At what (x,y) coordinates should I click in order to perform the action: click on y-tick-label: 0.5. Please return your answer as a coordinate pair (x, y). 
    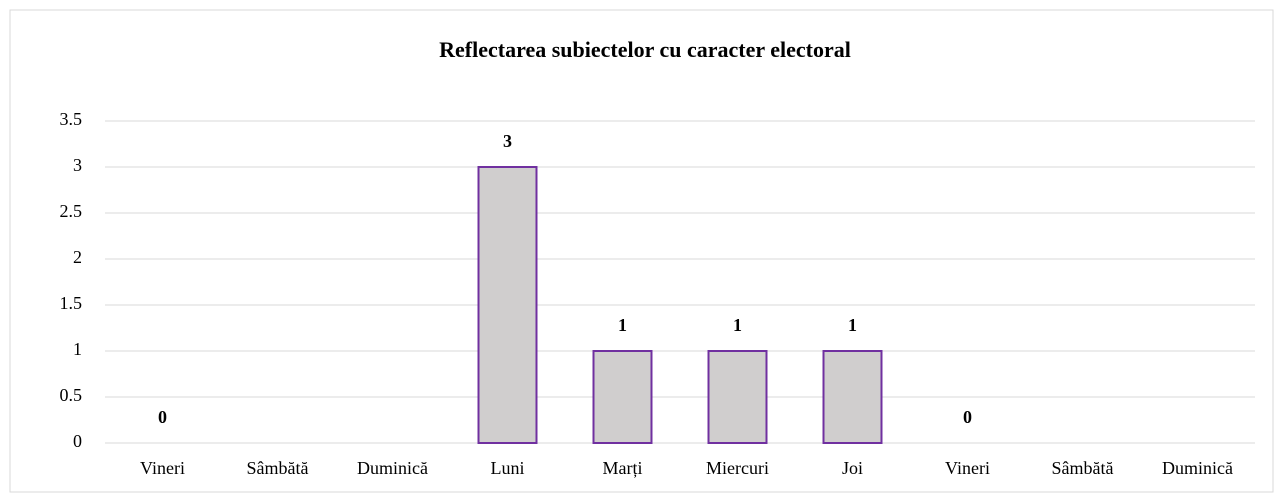
    Looking at the image, I should click on (71, 395).